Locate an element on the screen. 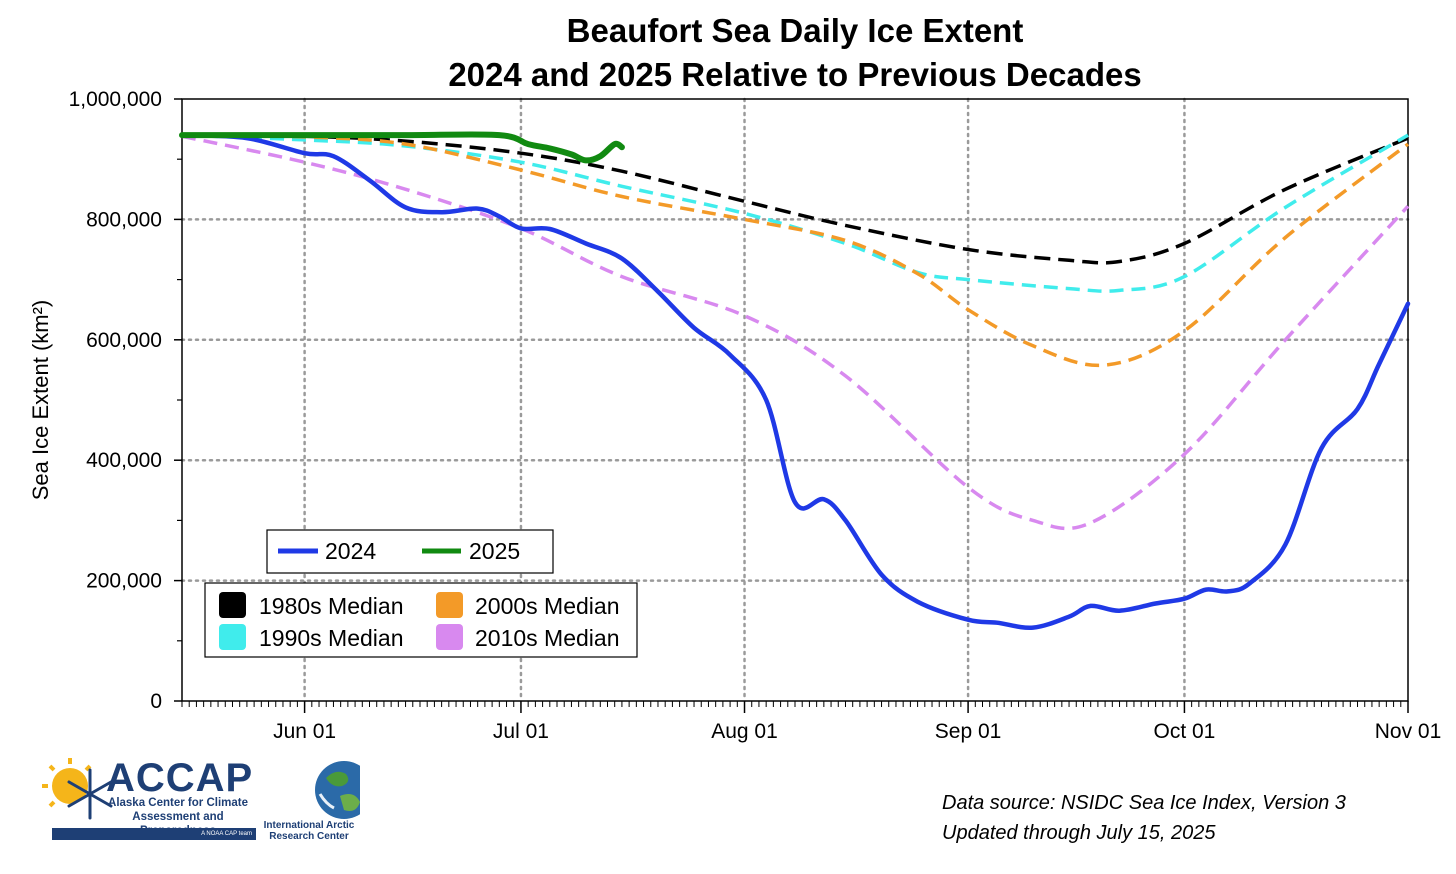  y-tick-label: 400,000 is located at coordinates (124, 460).